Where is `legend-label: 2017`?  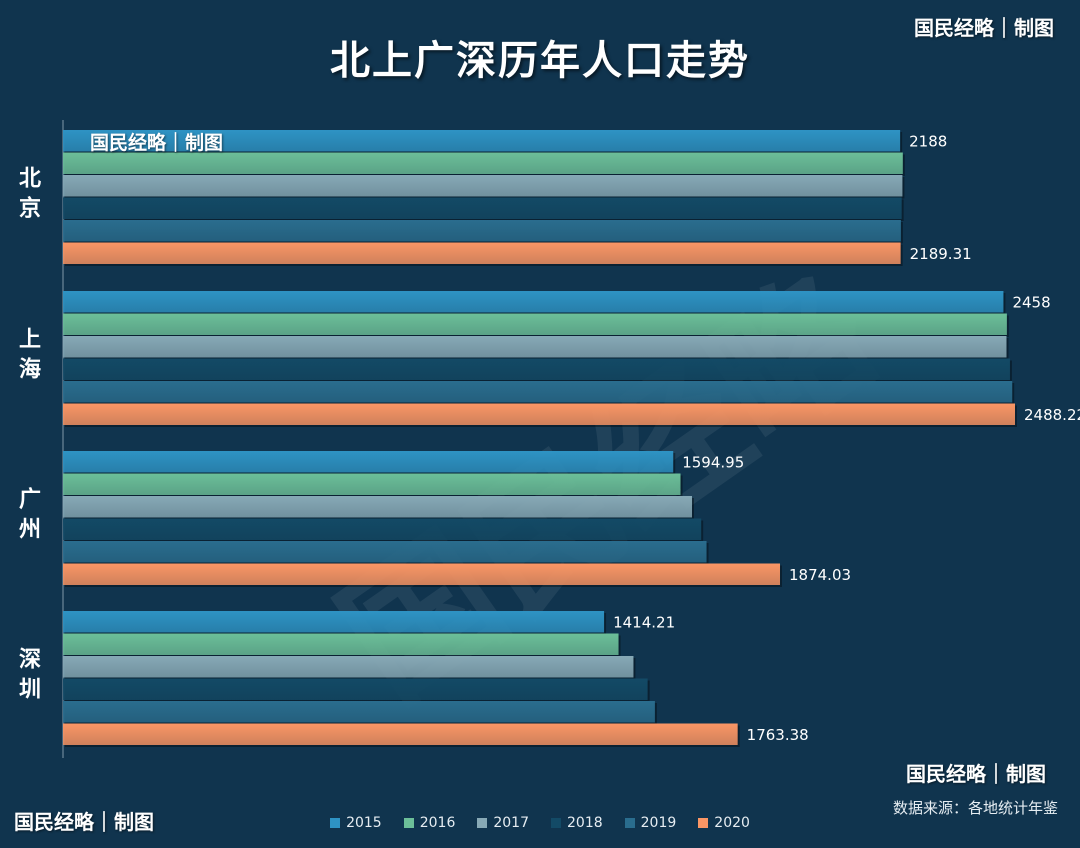 legend-label: 2017 is located at coordinates (511, 823).